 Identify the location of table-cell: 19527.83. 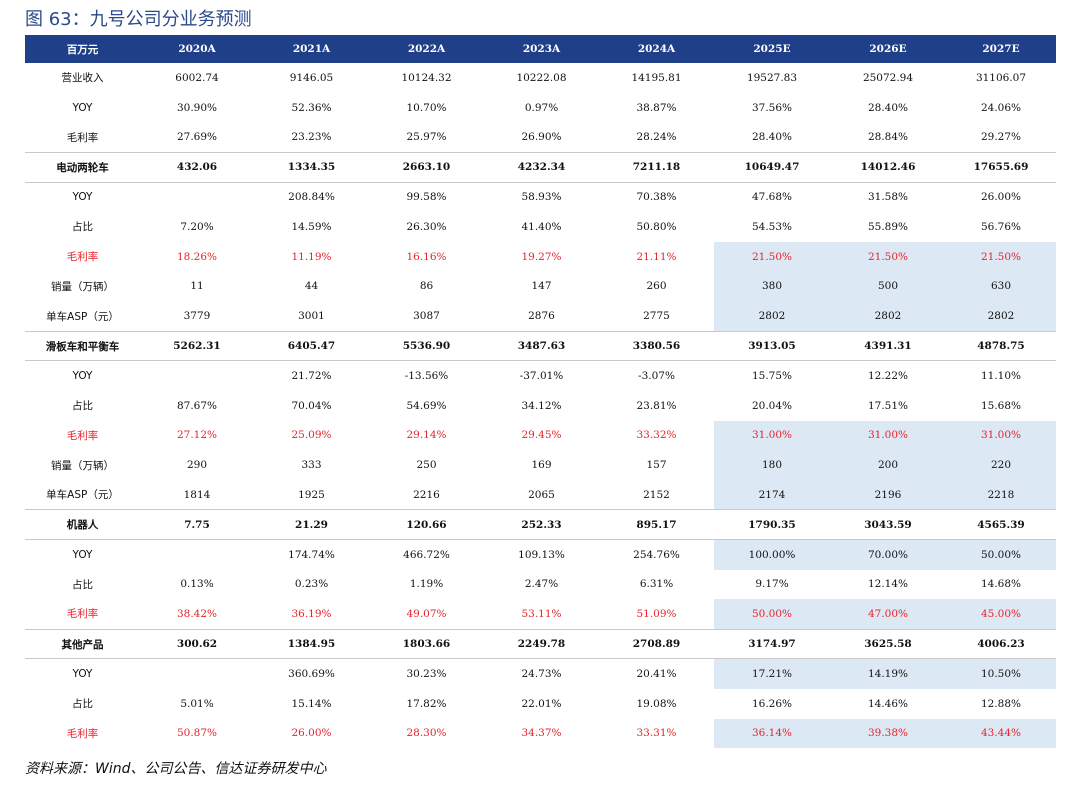
(772, 77).